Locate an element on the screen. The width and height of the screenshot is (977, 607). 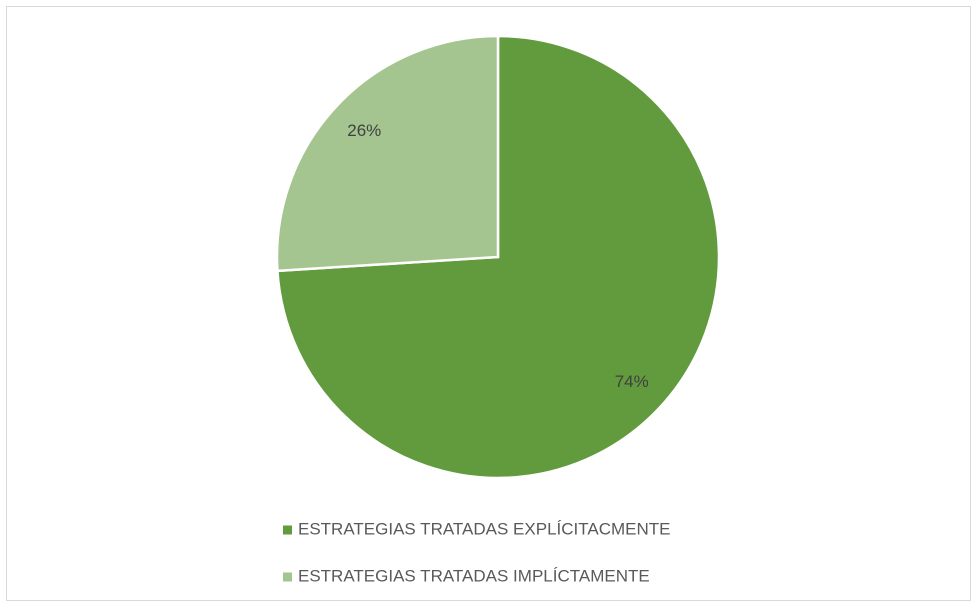
pie-slice is located at coordinates (387, 153).